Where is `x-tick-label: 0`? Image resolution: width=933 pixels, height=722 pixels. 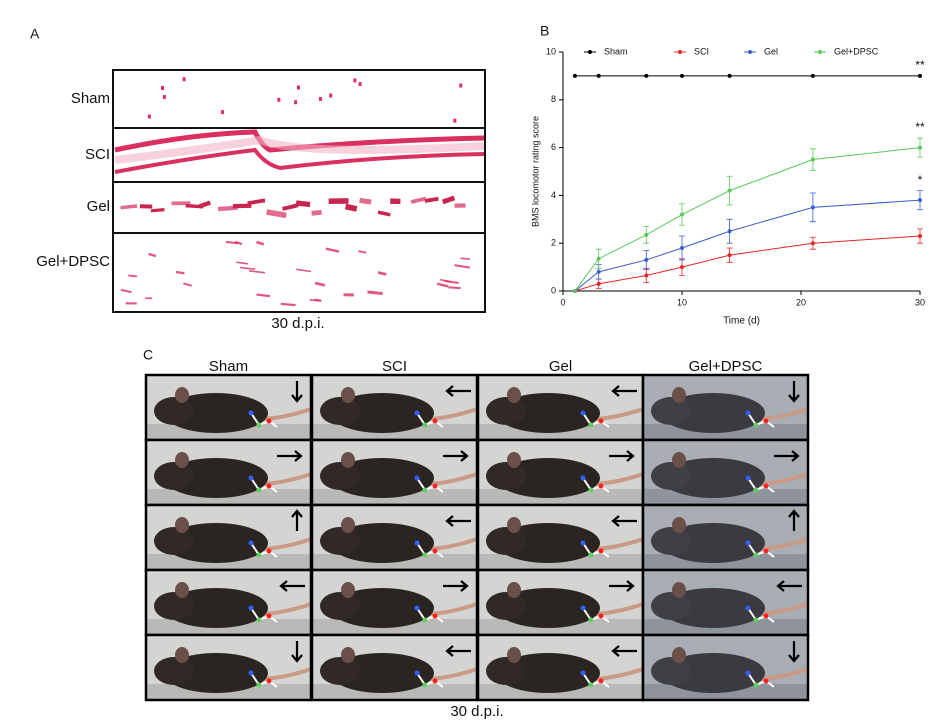
x-tick-label: 0 is located at coordinates (562, 302).